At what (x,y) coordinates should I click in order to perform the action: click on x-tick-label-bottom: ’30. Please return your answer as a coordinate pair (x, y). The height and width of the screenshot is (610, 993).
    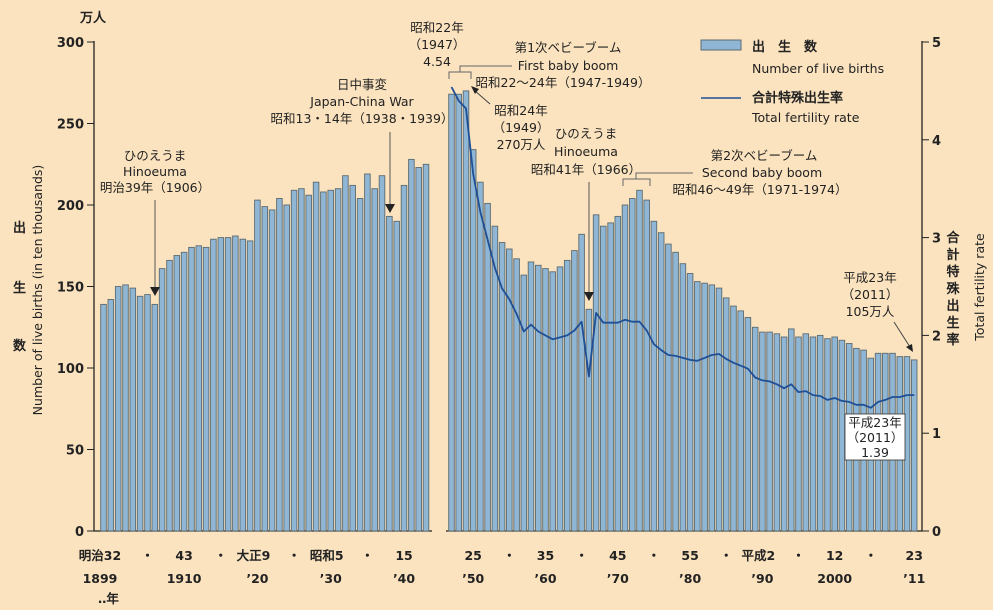
    Looking at the image, I should click on (331, 578).